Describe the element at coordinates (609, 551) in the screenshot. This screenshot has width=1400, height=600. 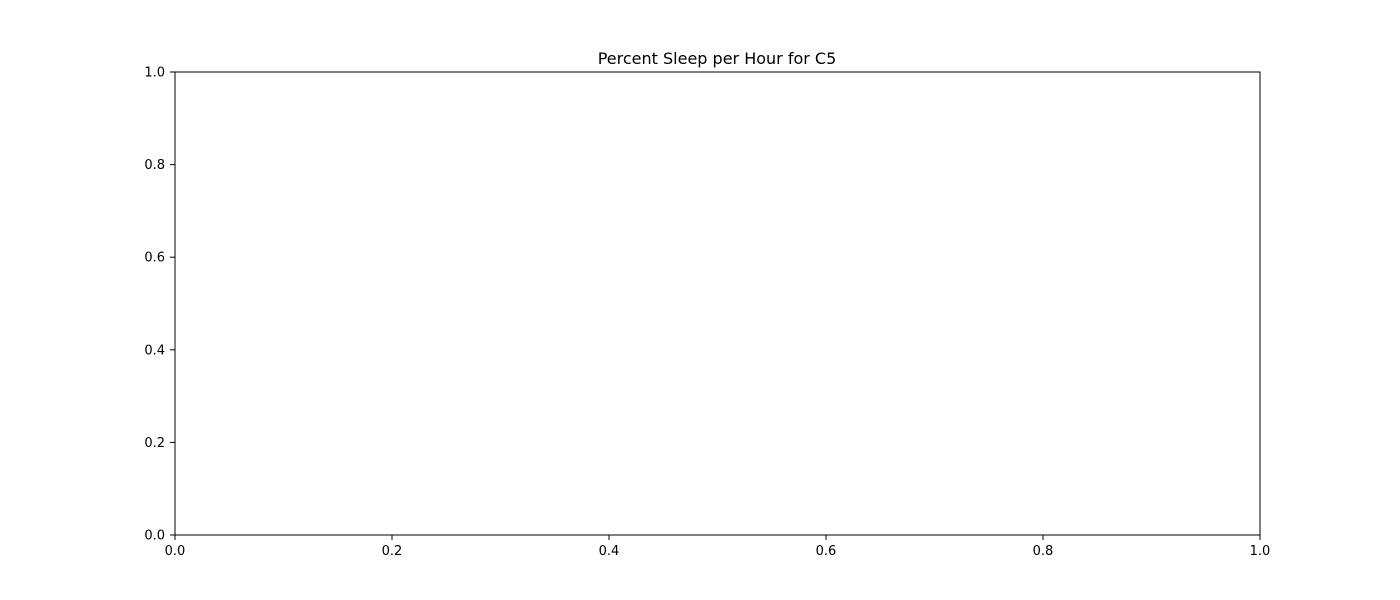
I see `x-tick-label: 0.4` at that location.